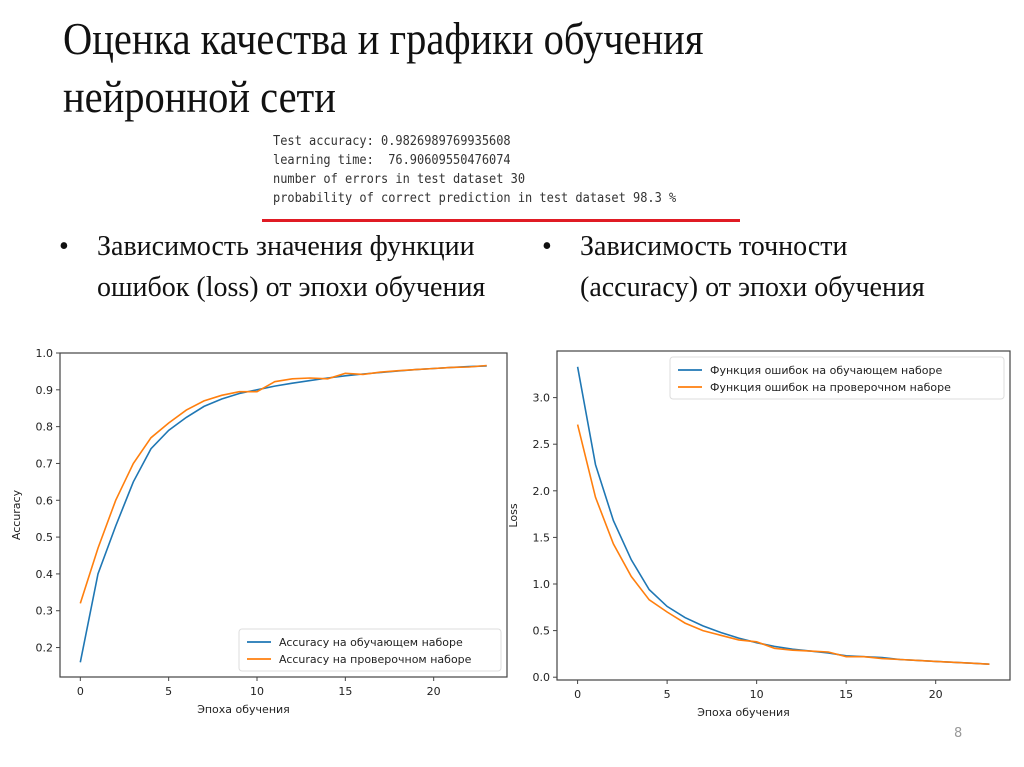  I want to click on y-tick-label: 2.5, so click(542, 444).